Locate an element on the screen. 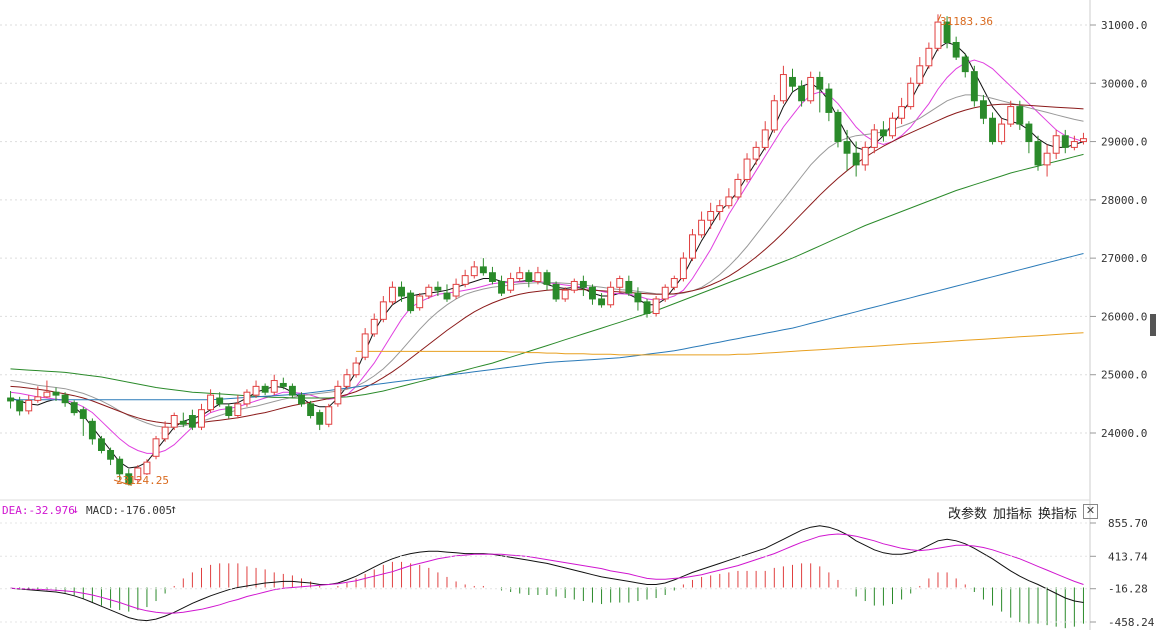 The height and width of the screenshot is (630, 1156). macd-tick-label: -16.28 is located at coordinates (1128, 589).